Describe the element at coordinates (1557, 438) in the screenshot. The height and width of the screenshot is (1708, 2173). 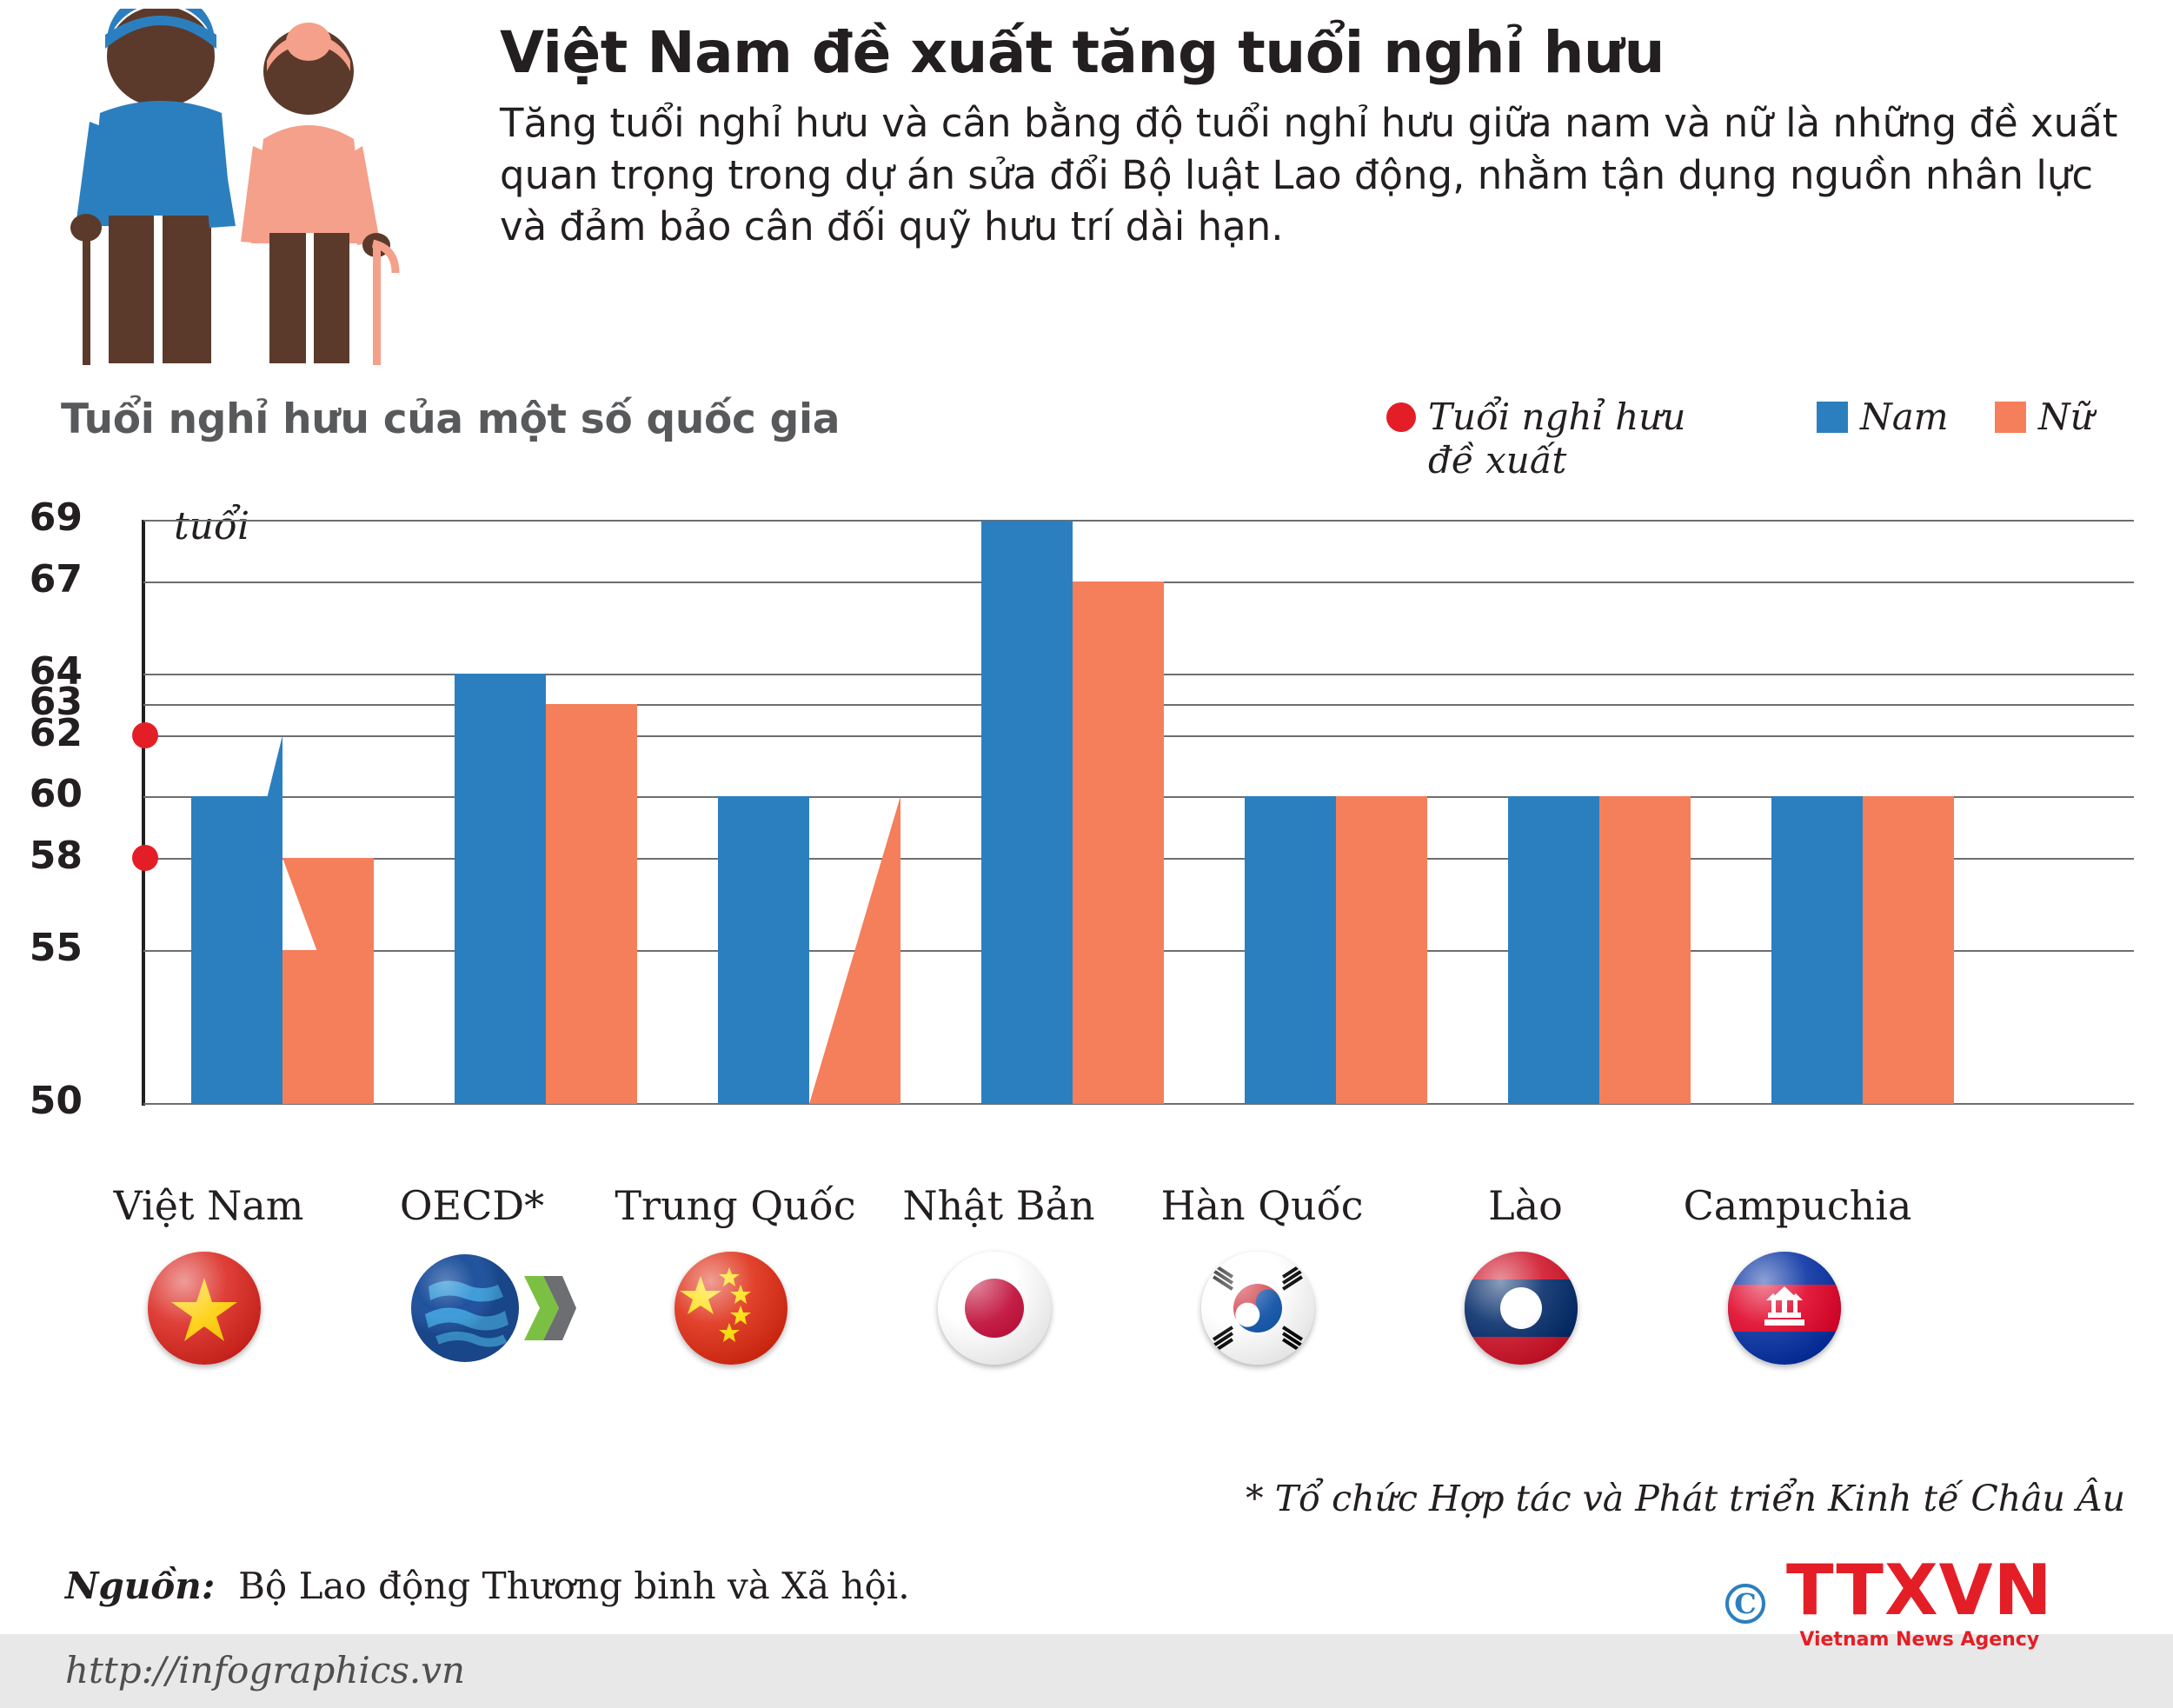
I see `legend-label-proposed-age: Tuổi nghỉ hưu đề xuất` at that location.